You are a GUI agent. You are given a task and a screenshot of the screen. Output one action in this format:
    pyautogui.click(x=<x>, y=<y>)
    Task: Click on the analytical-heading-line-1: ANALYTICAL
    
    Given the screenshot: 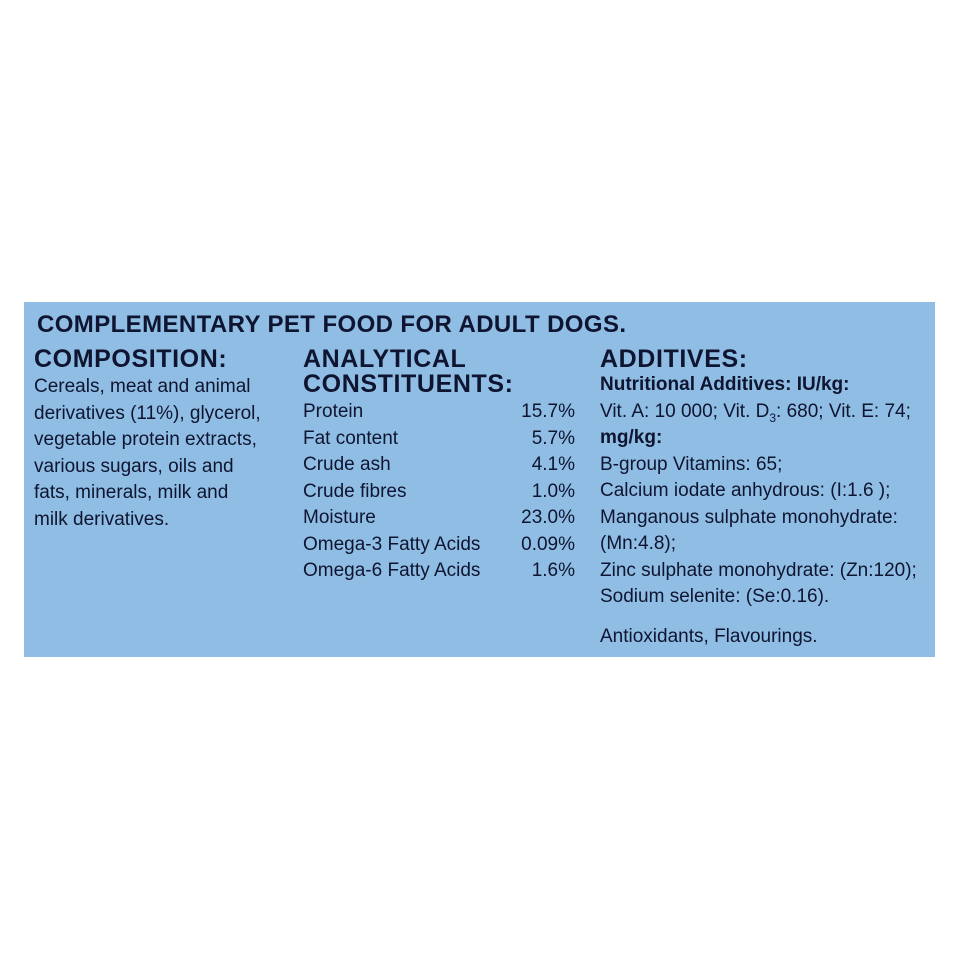 What is the action you would take?
    pyautogui.click(x=385, y=359)
    